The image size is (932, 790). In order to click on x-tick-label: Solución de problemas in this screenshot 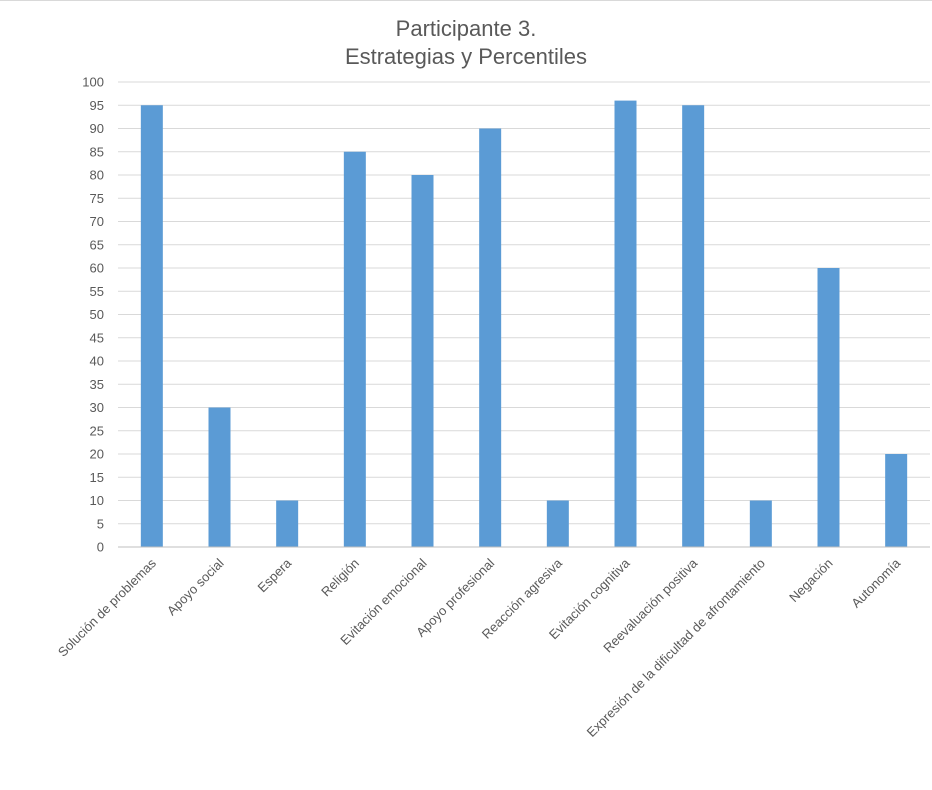, I will do `click(107, 607)`.